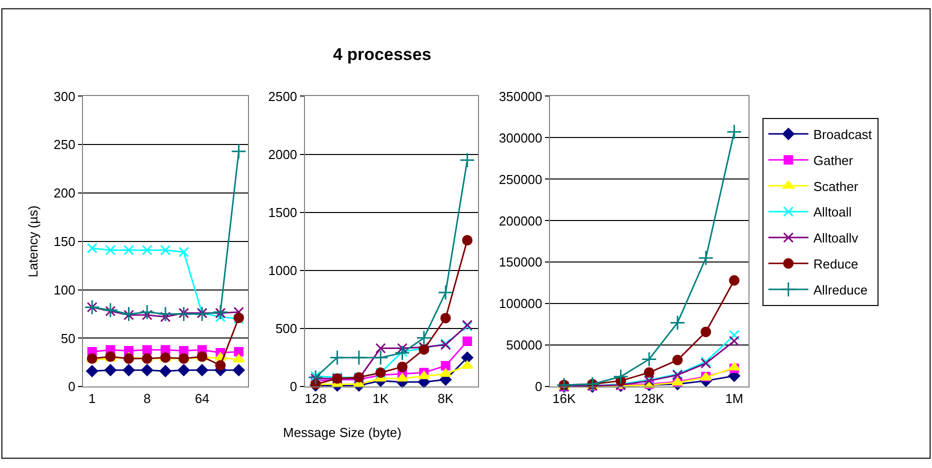 Image resolution: width=932 pixels, height=468 pixels. I want to click on x-tick-label: 8K, so click(446, 398).